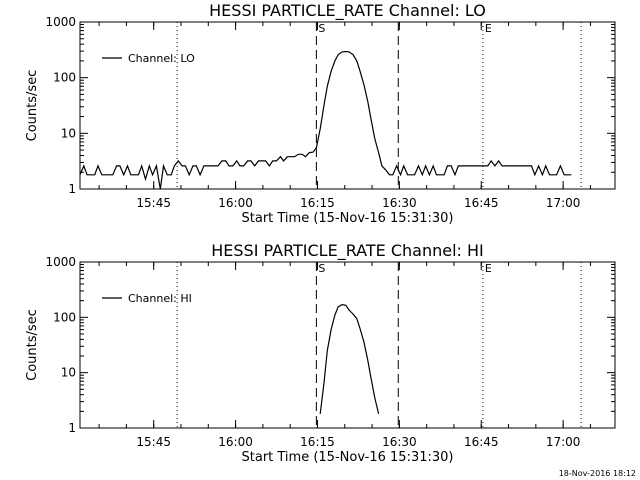 This screenshot has width=640, height=480. I want to click on footer-timestamp: 18-Nov-2016 18:12, so click(597, 473).